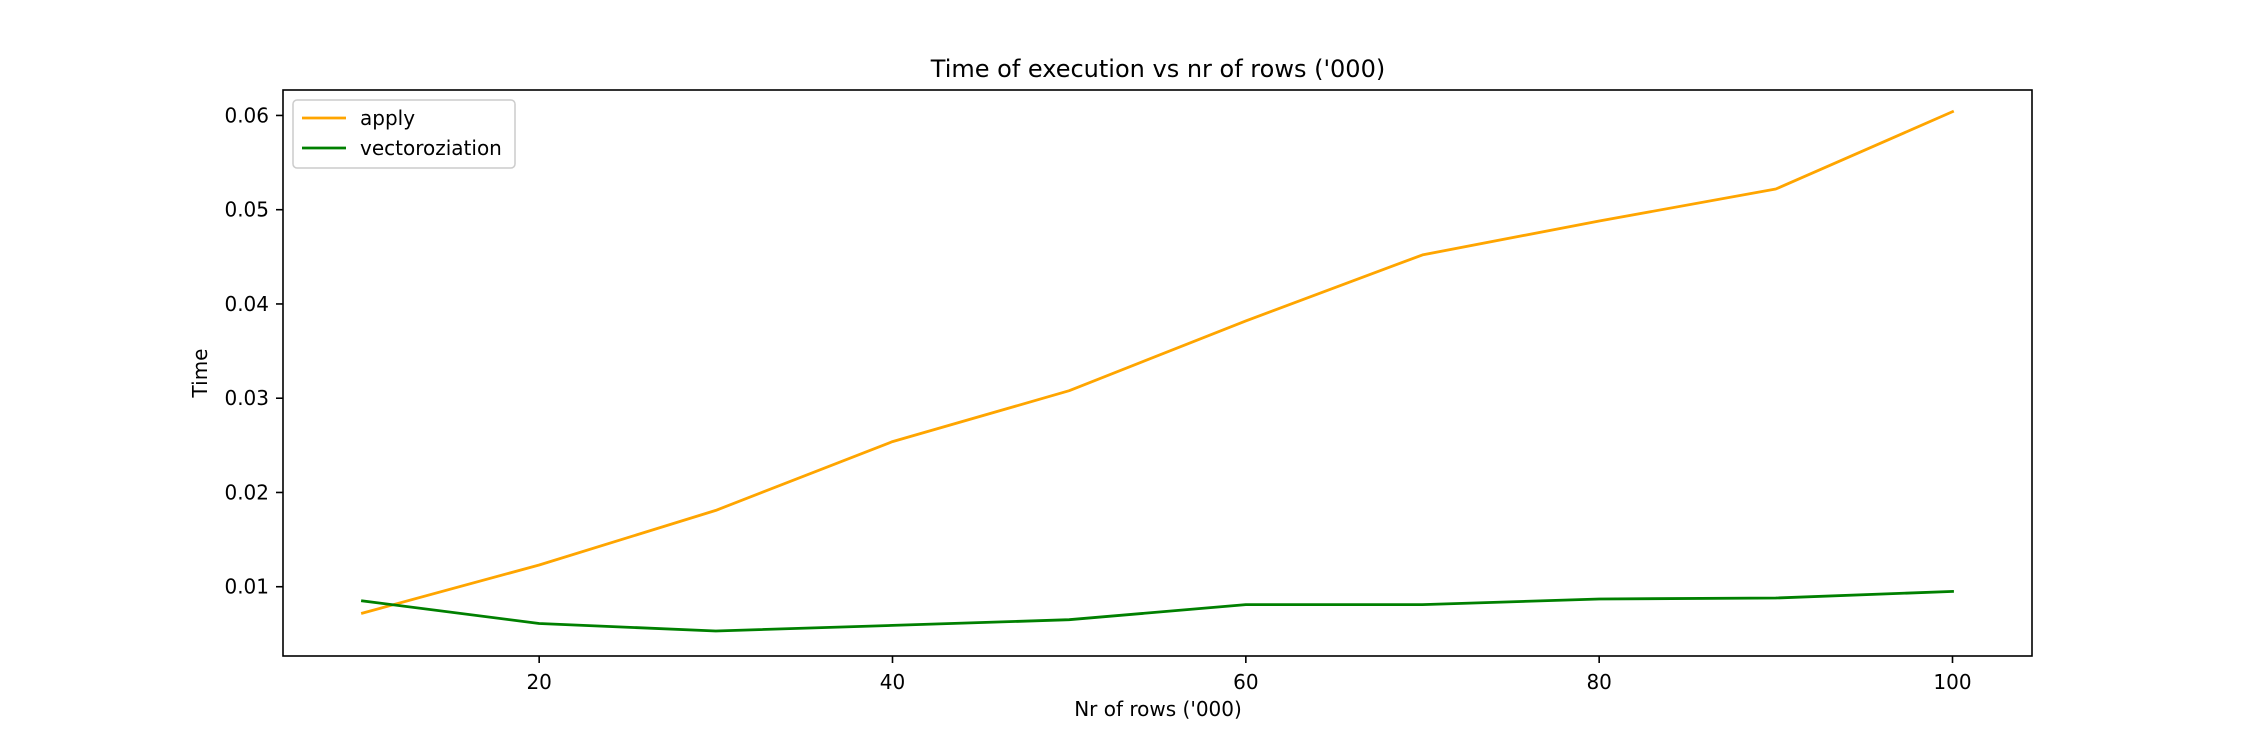  Describe the element at coordinates (246, 304) in the screenshot. I see `y-tick-label: 0.04` at that location.